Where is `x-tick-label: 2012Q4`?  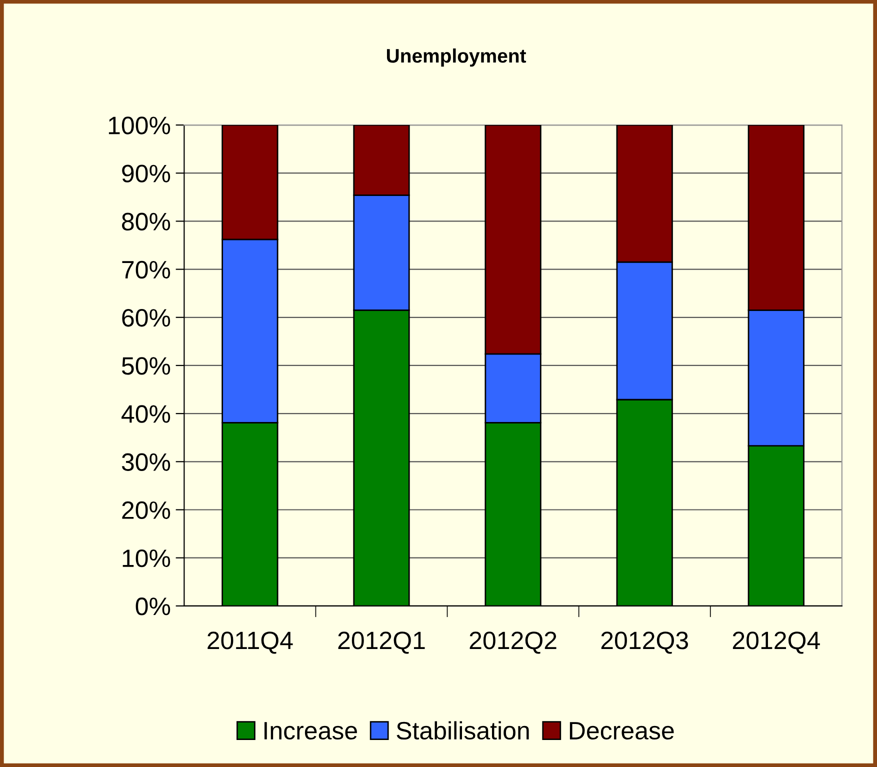 x-tick-label: 2012Q4 is located at coordinates (776, 643).